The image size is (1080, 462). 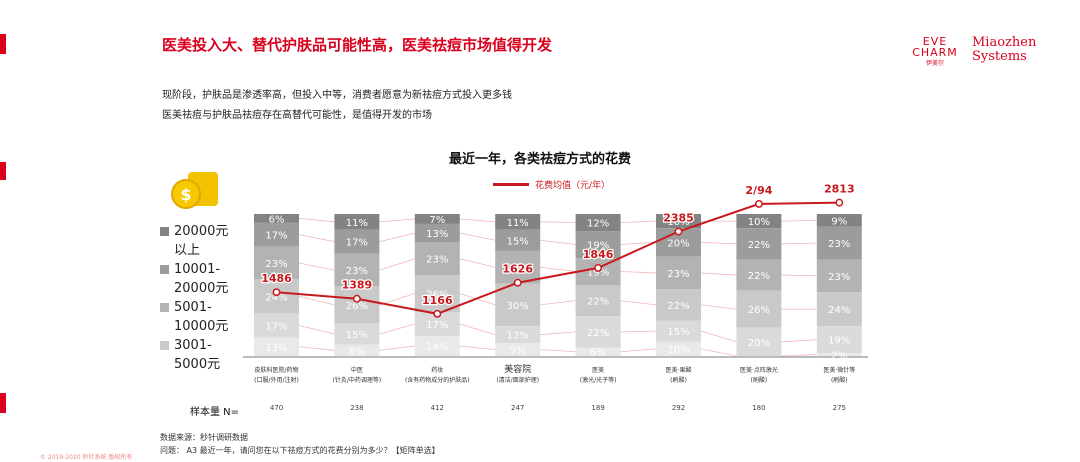 What do you see at coordinates (201, 326) in the screenshot?
I see `category-legend-label: 10000元` at bounding box center [201, 326].